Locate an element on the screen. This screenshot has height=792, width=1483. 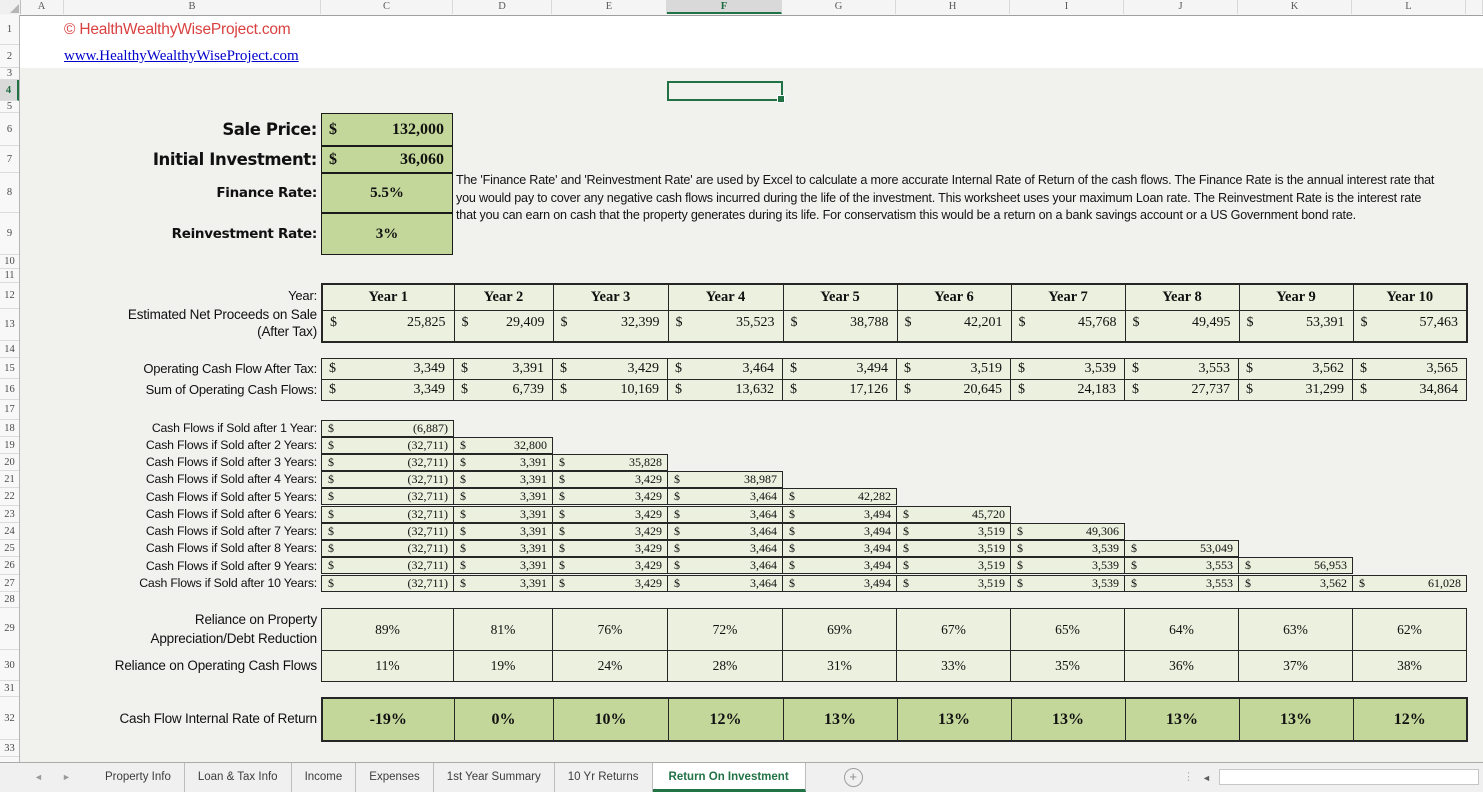
sheet-tab-10-yr-returns: 10 Yr Returns is located at coordinates (604, 777).